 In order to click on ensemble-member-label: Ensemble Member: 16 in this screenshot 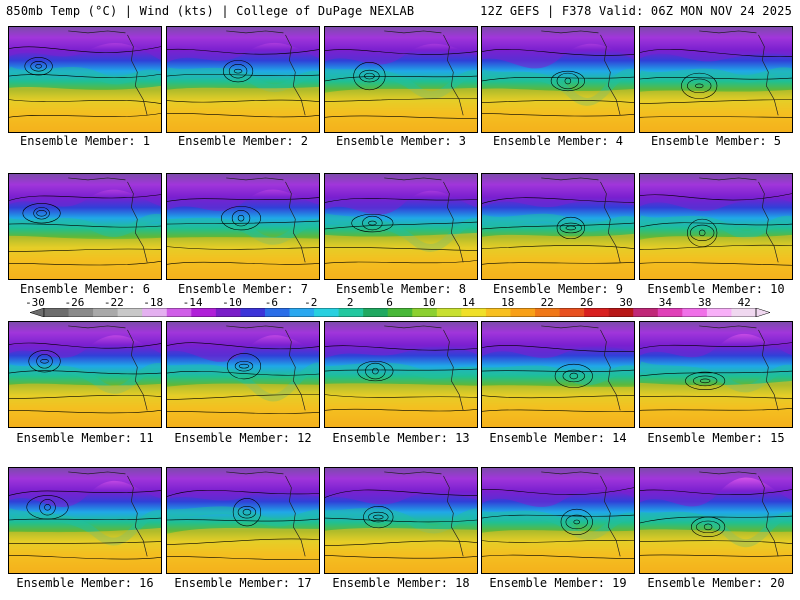, I will do `click(85, 583)`.